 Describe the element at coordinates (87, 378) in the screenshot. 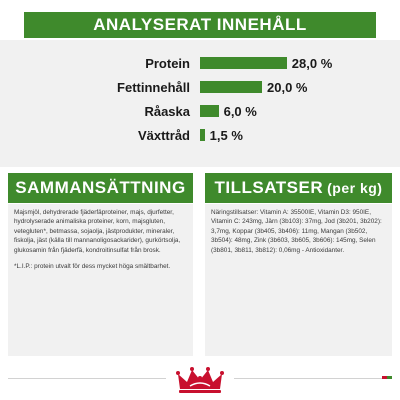

I see `footer-divider-left` at that location.